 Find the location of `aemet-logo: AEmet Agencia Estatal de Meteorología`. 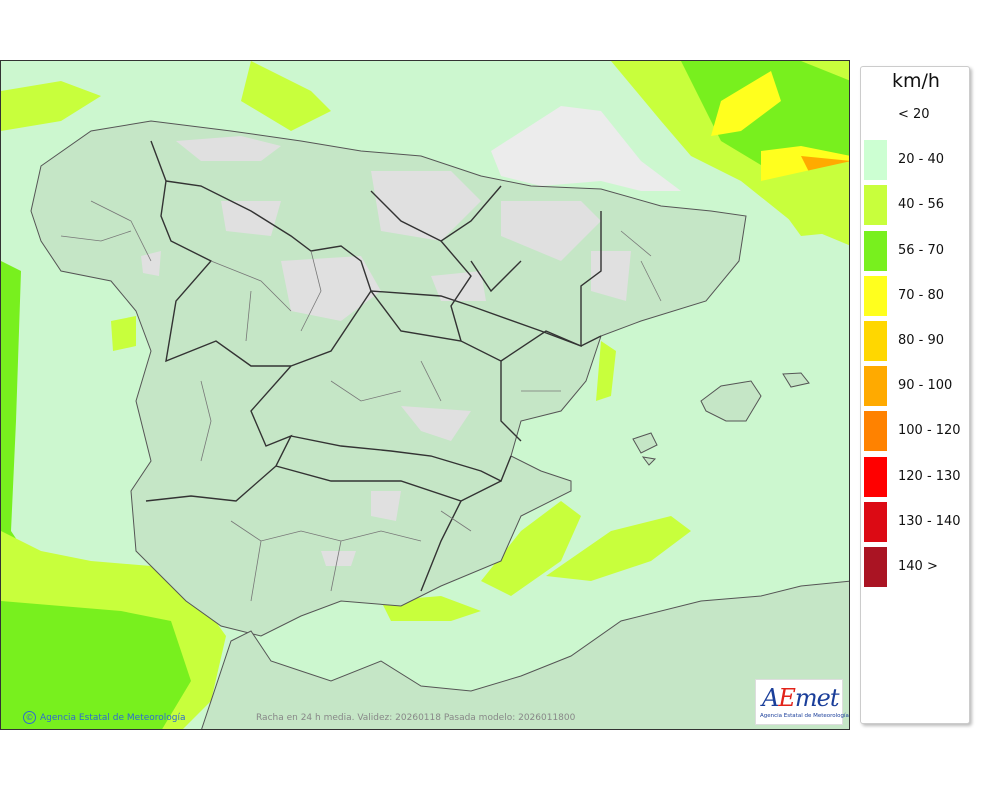

aemet-logo: AEmet Agencia Estatal de Meteorología is located at coordinates (802, 702).